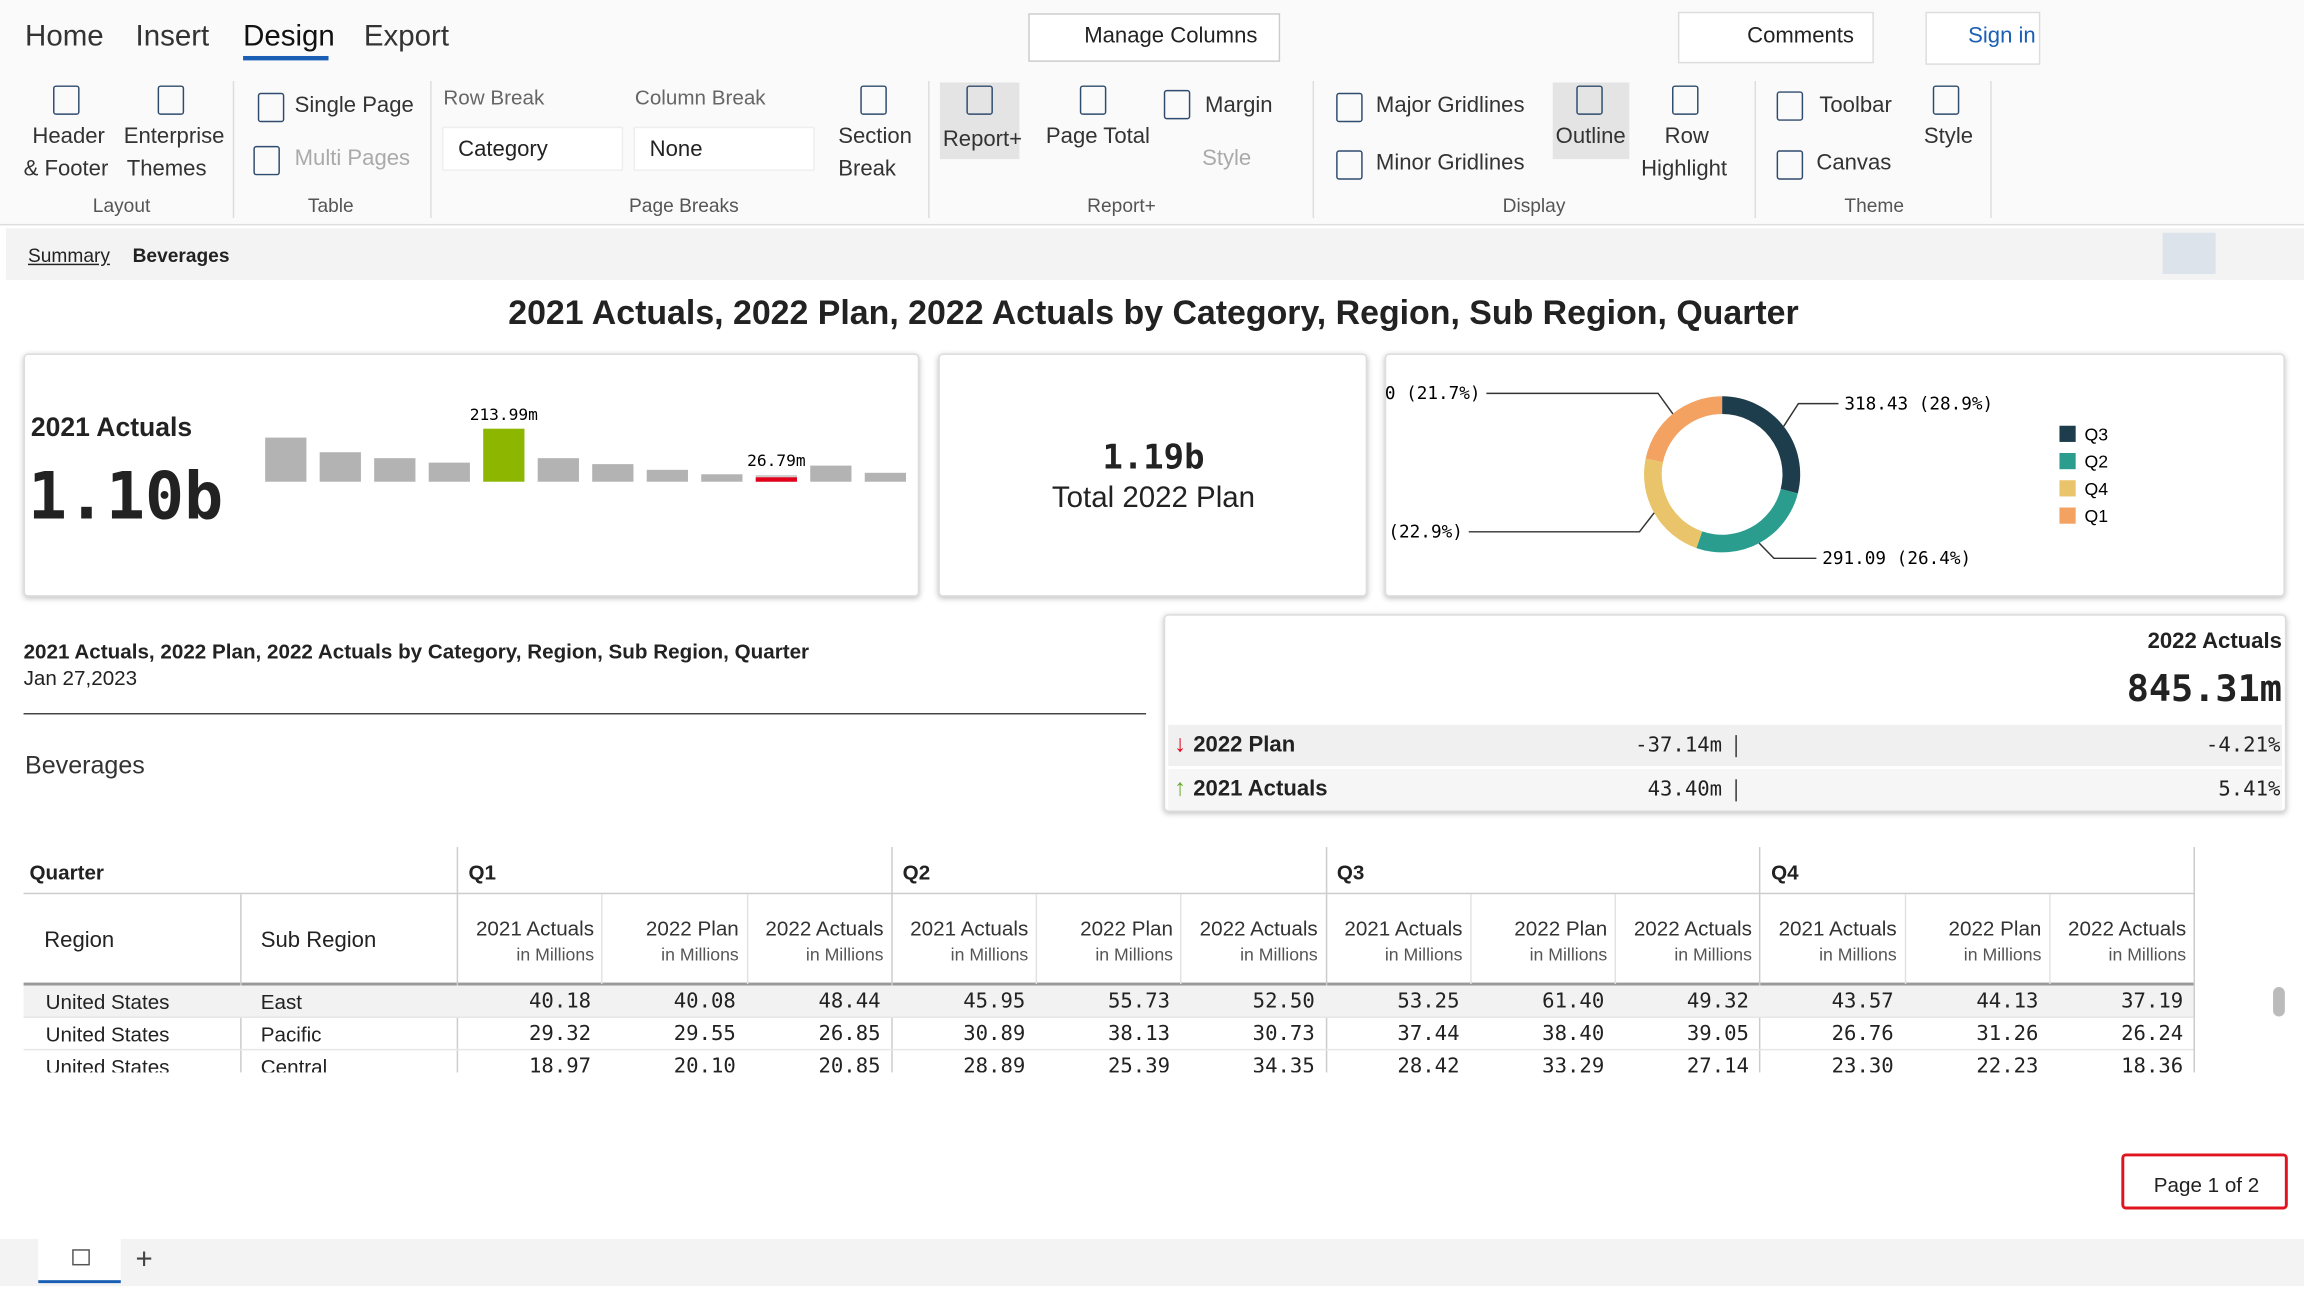  What do you see at coordinates (585, 714) in the screenshot?
I see `header-rule` at bounding box center [585, 714].